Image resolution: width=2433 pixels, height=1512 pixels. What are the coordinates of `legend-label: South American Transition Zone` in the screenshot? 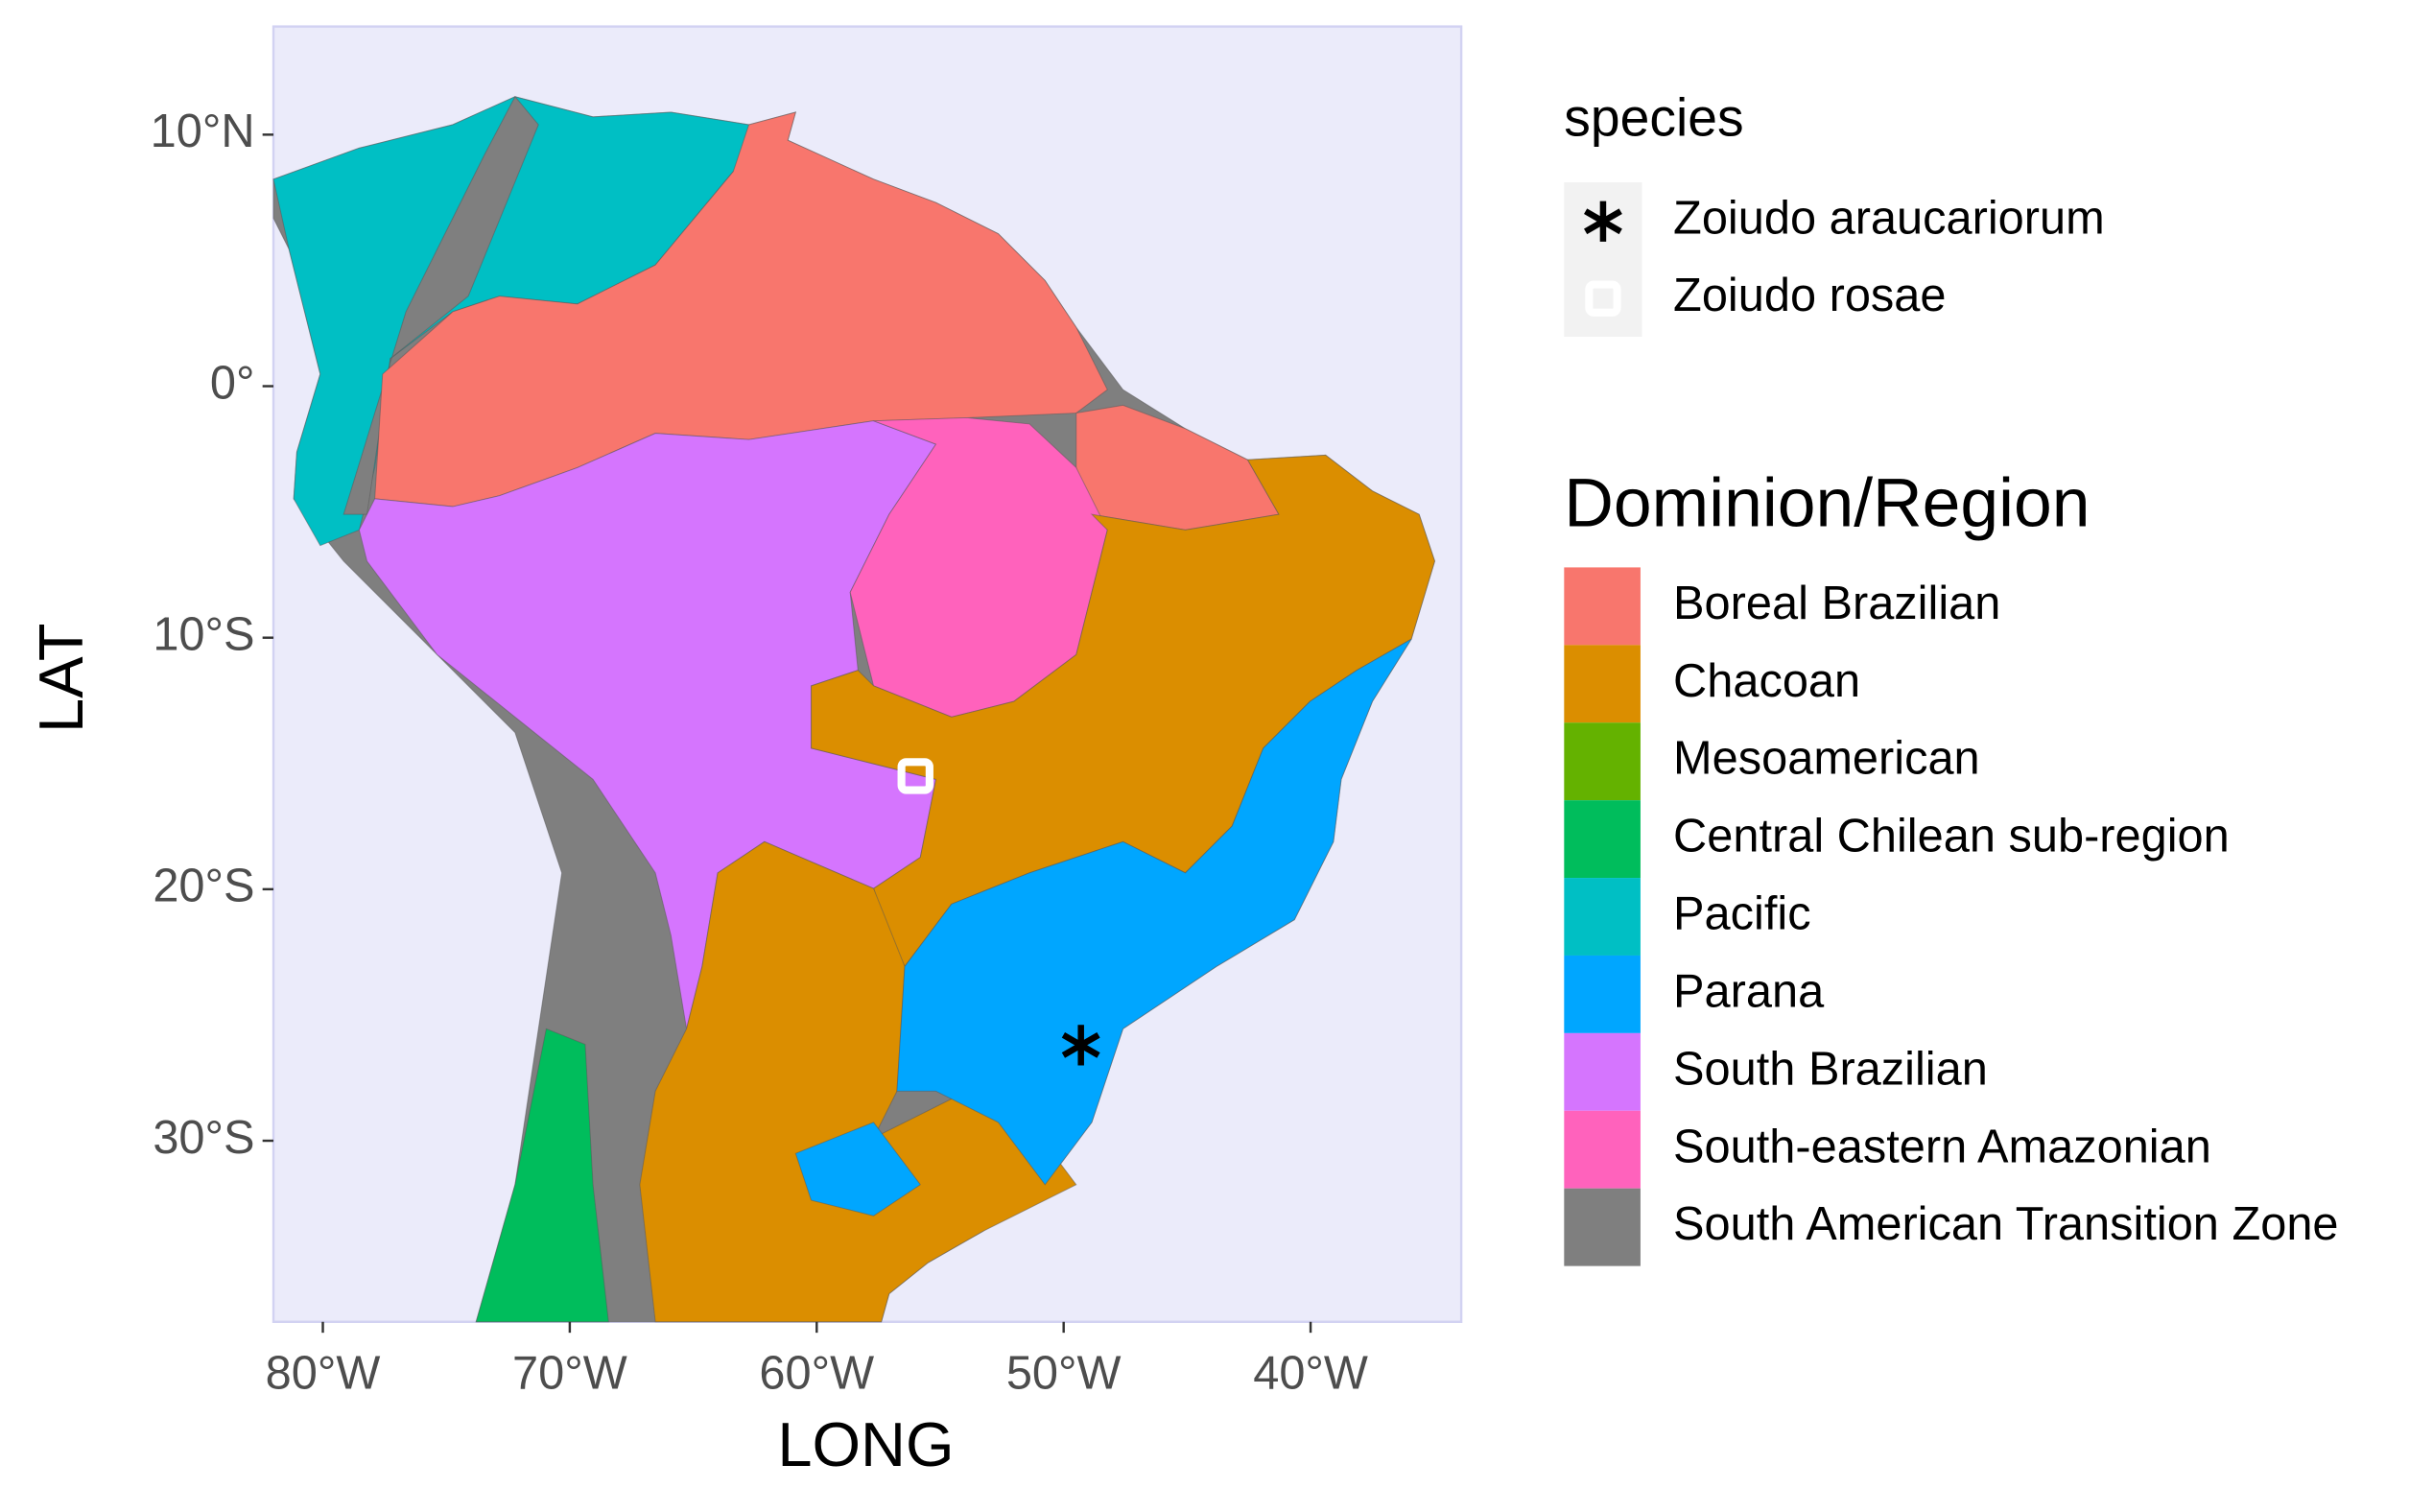 It's located at (2006, 1224).